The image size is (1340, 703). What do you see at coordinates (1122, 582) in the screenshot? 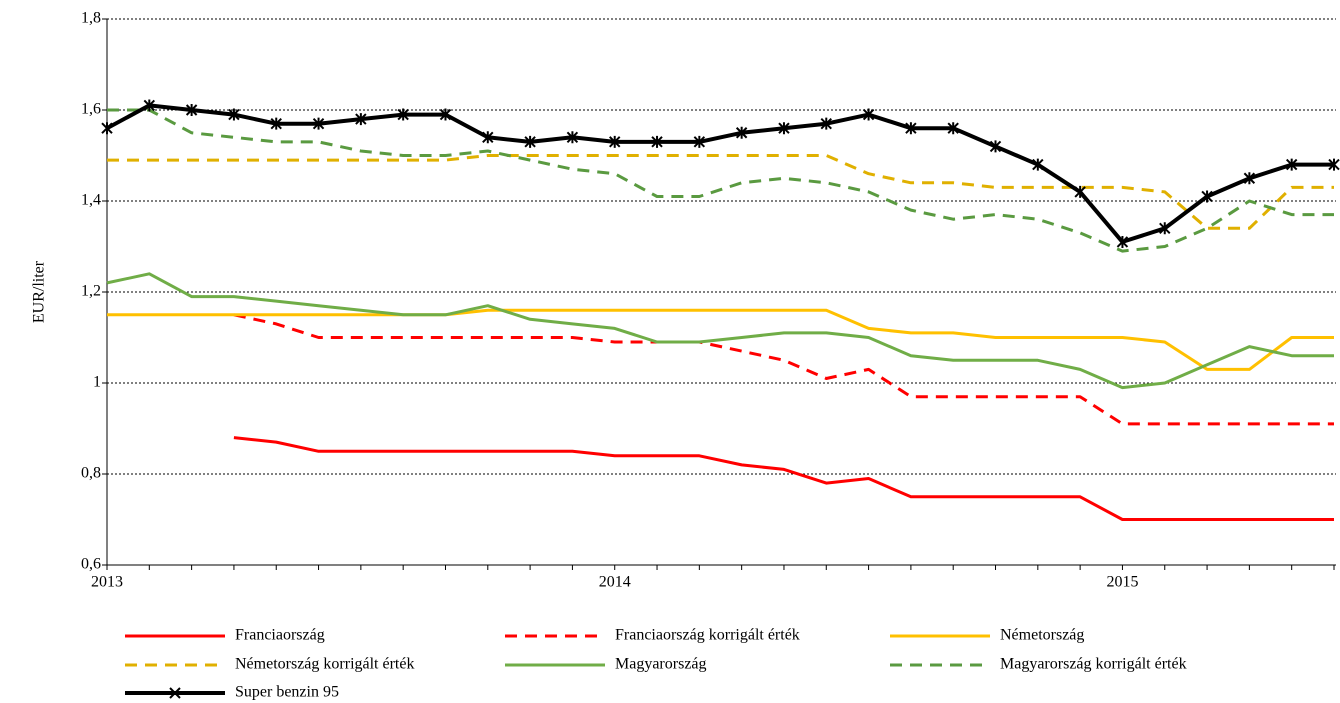
I see `x-tick-label: 2015` at bounding box center [1122, 582].